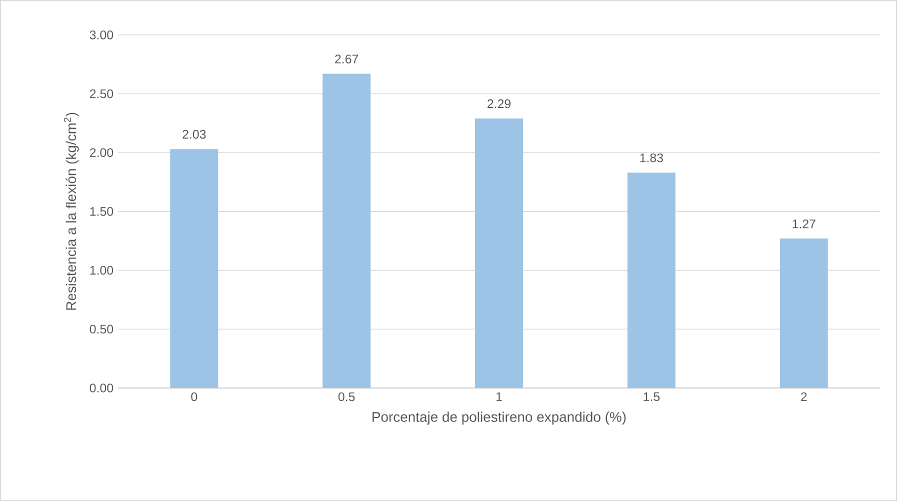 The width and height of the screenshot is (897, 501). I want to click on x-tick-label: 1, so click(499, 396).